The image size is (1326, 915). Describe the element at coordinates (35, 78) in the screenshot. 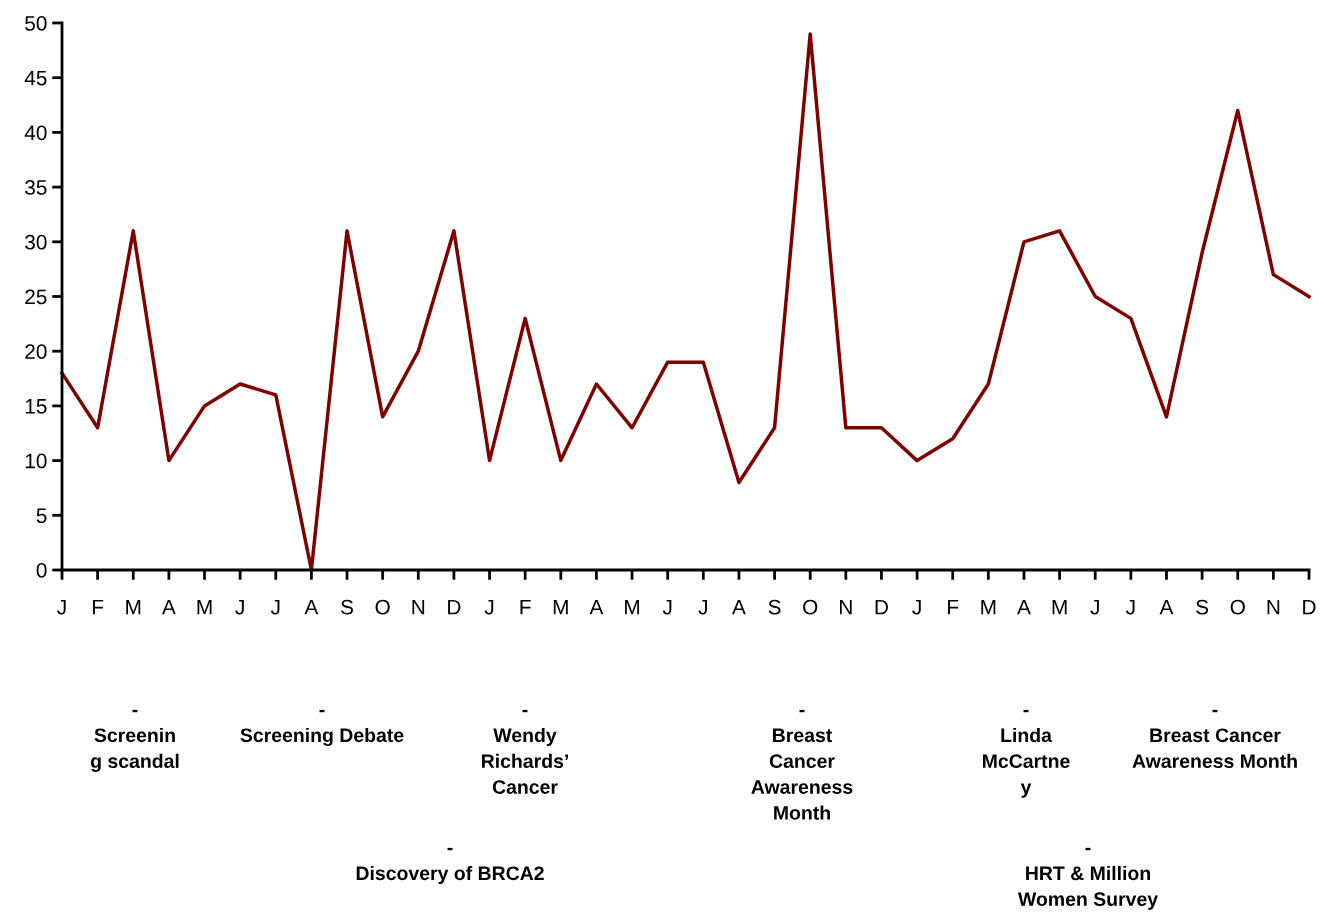

I see `y-tick-label: 45` at that location.